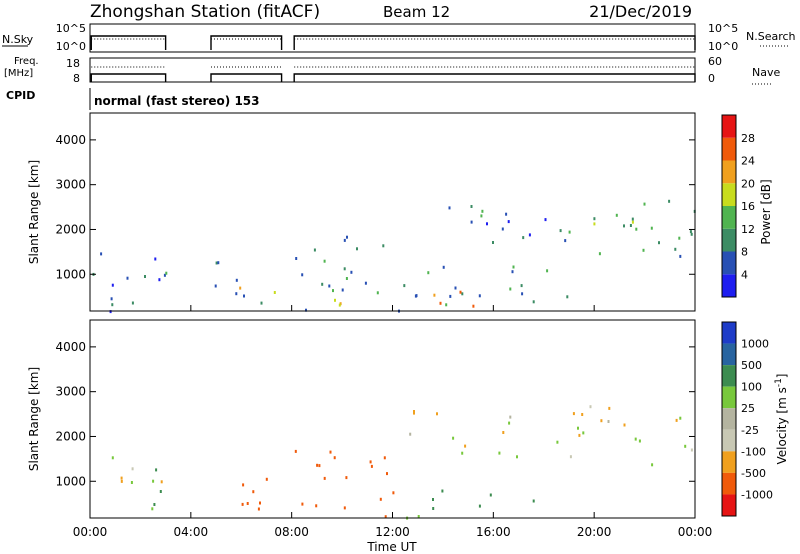  Describe the element at coordinates (723, 46) in the screenshot. I see `nsearch-bottom-tick: 10^0` at that location.